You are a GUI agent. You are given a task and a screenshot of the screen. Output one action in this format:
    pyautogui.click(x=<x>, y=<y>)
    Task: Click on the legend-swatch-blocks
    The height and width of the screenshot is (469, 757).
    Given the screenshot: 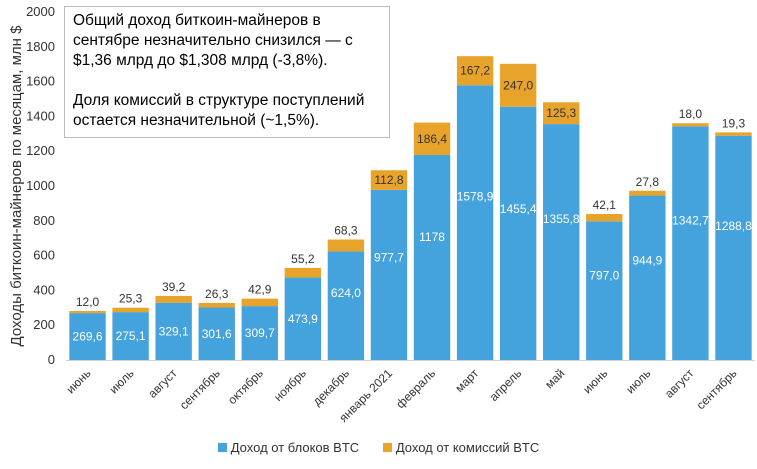 What is the action you would take?
    pyautogui.click(x=222, y=447)
    